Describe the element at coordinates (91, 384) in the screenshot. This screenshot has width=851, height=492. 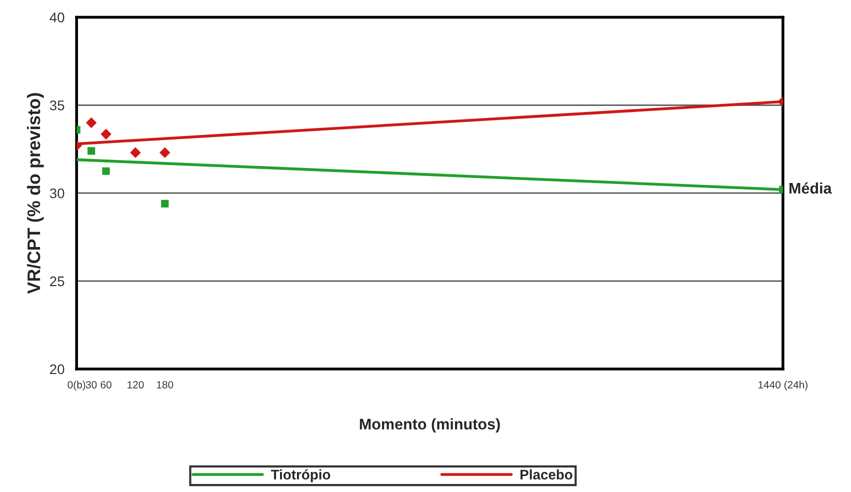
I see `x-tick-label: 30` at that location.